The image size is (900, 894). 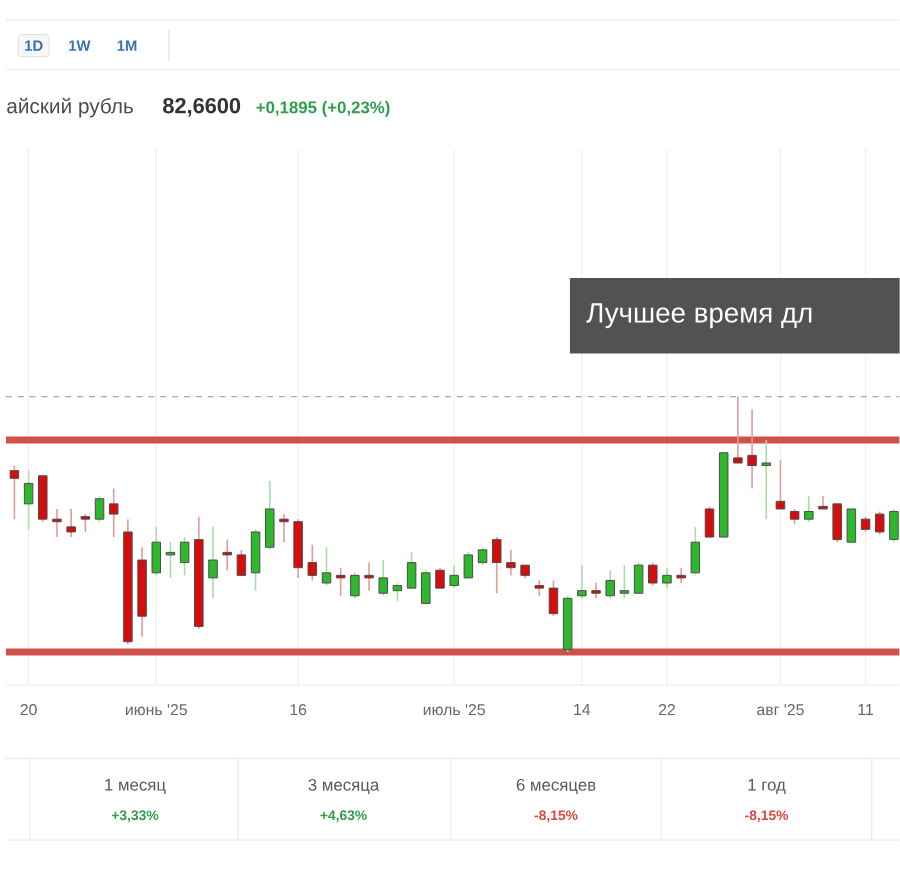 I want to click on text: Лучшее время дл, so click(x=699, y=316).